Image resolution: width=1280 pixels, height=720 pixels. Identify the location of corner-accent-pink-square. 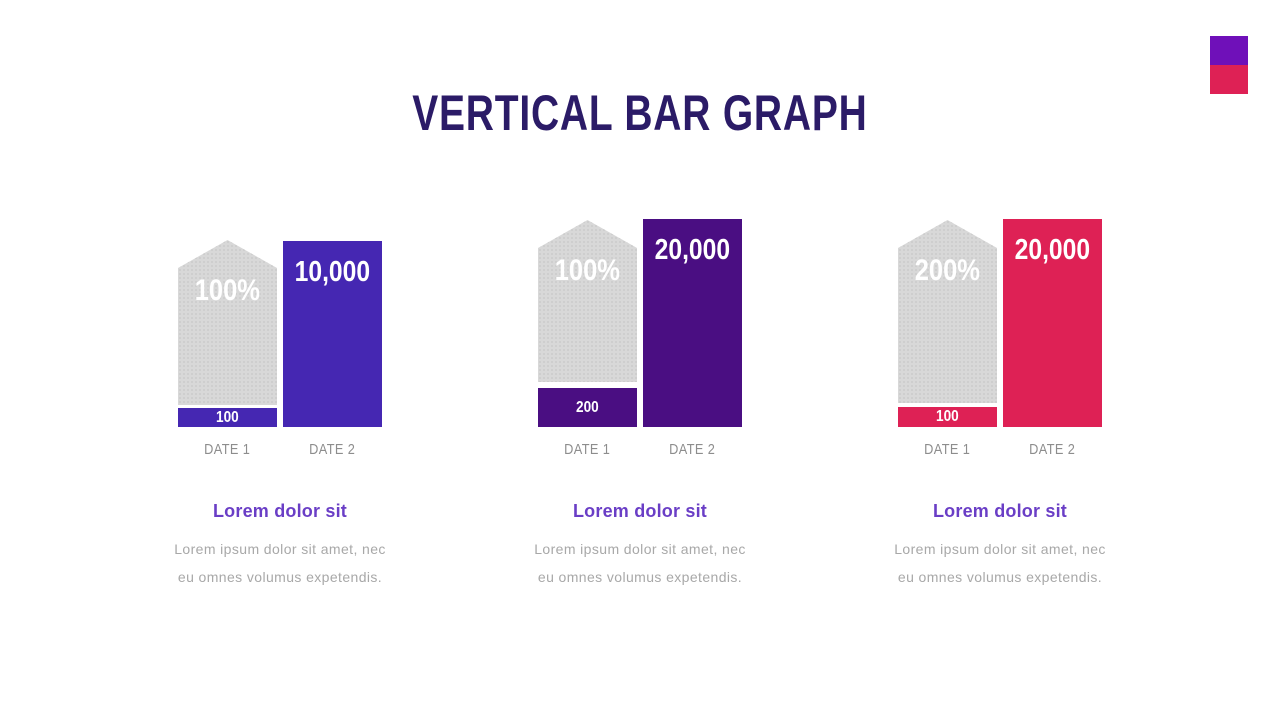
(1229, 79).